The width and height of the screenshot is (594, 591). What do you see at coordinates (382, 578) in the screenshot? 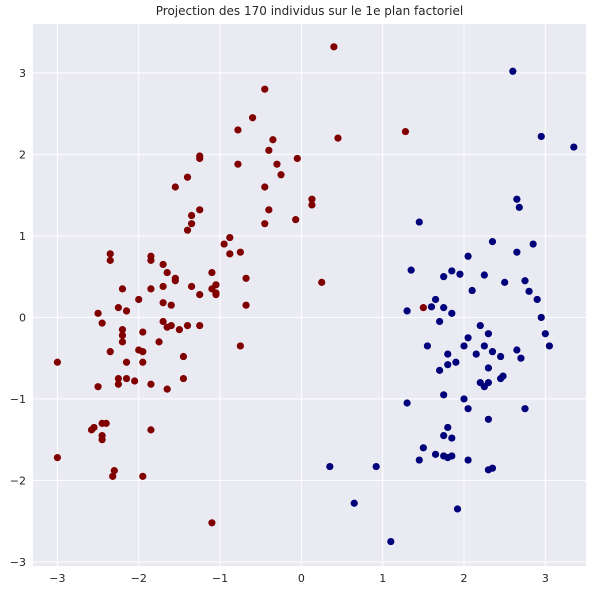
I see `x-tick-label: 1` at bounding box center [382, 578].